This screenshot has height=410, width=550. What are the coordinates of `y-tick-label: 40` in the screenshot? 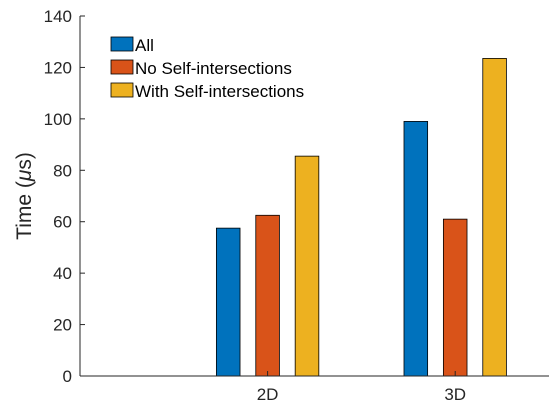 It's located at (62, 273).